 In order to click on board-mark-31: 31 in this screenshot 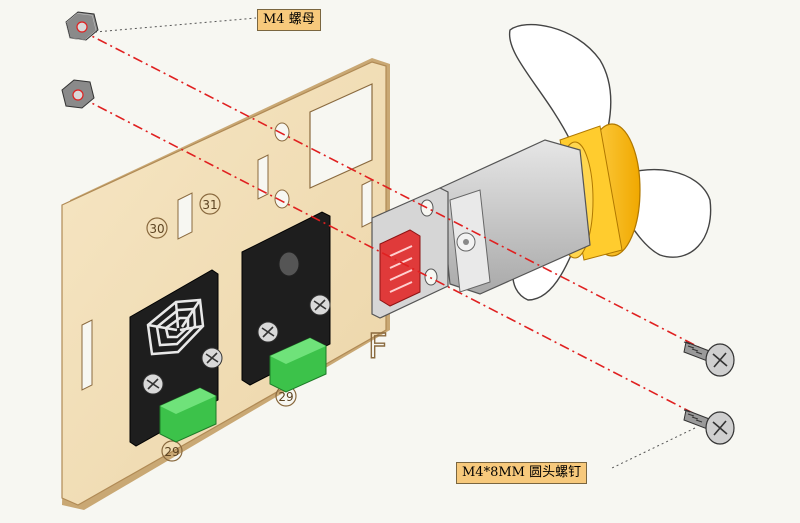, I will do `click(210, 204)`.